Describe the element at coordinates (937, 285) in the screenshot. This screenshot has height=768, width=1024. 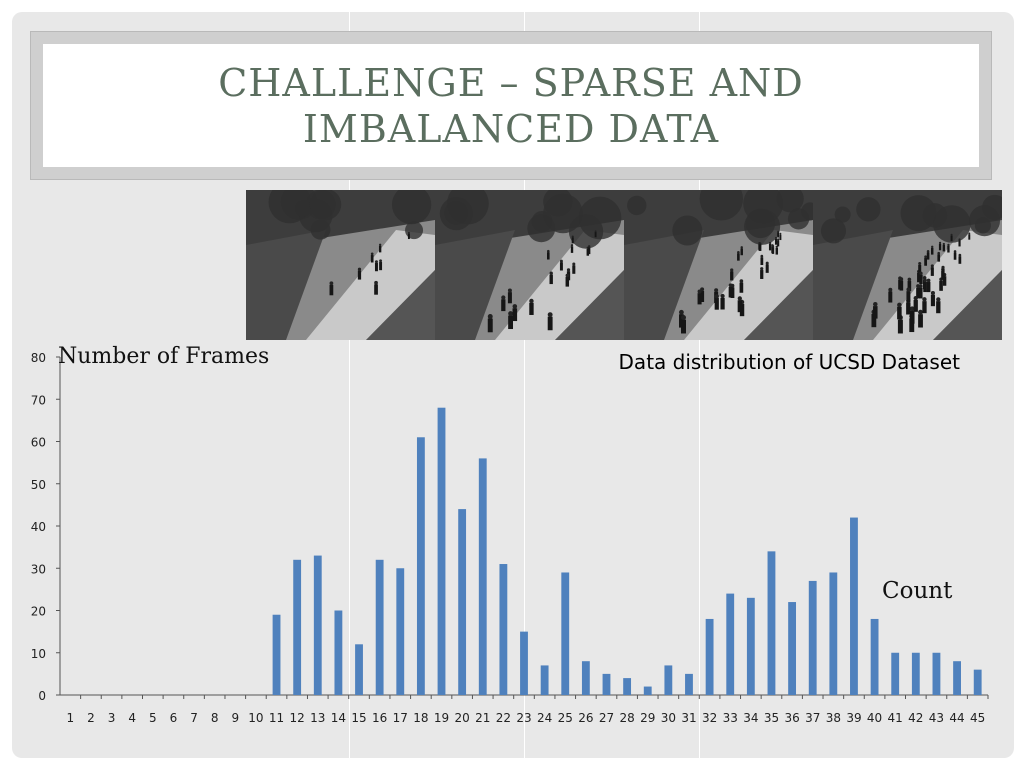
I see `walkway` at that location.